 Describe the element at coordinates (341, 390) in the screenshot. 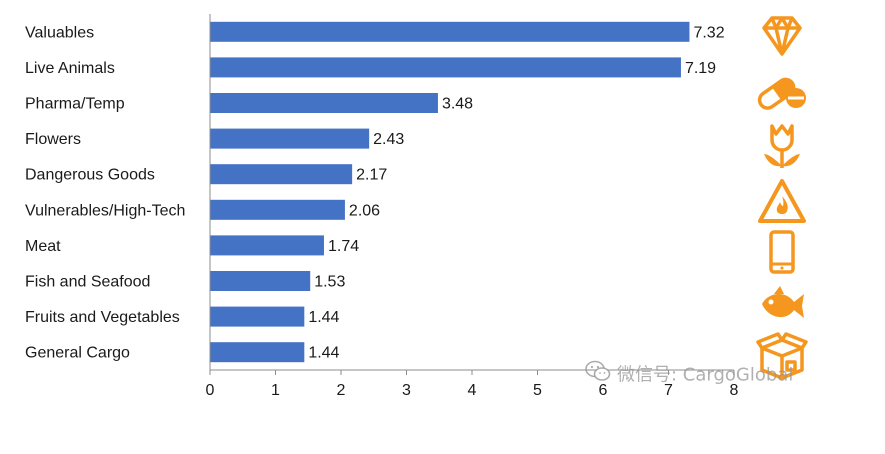

I see `x-tick-label: 2` at that location.